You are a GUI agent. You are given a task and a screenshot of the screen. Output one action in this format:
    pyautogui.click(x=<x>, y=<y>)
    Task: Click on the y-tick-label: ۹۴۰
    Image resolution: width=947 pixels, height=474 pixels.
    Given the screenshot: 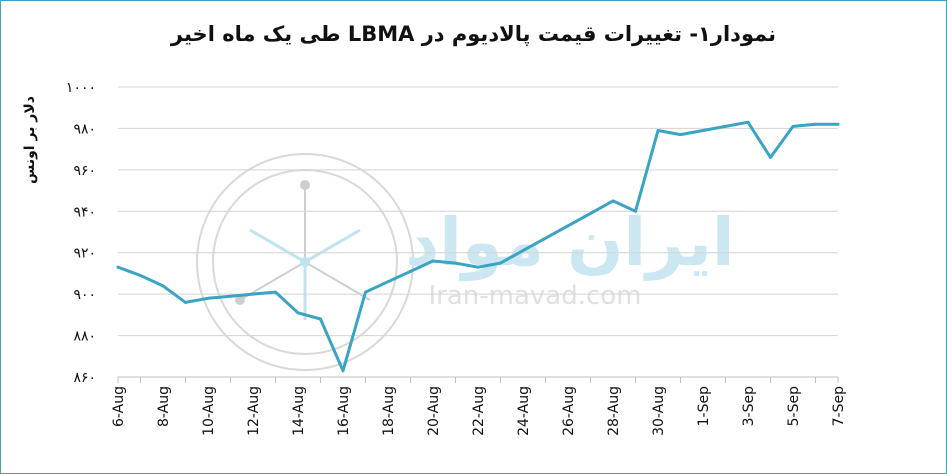 What is the action you would take?
    pyautogui.click(x=84, y=212)
    